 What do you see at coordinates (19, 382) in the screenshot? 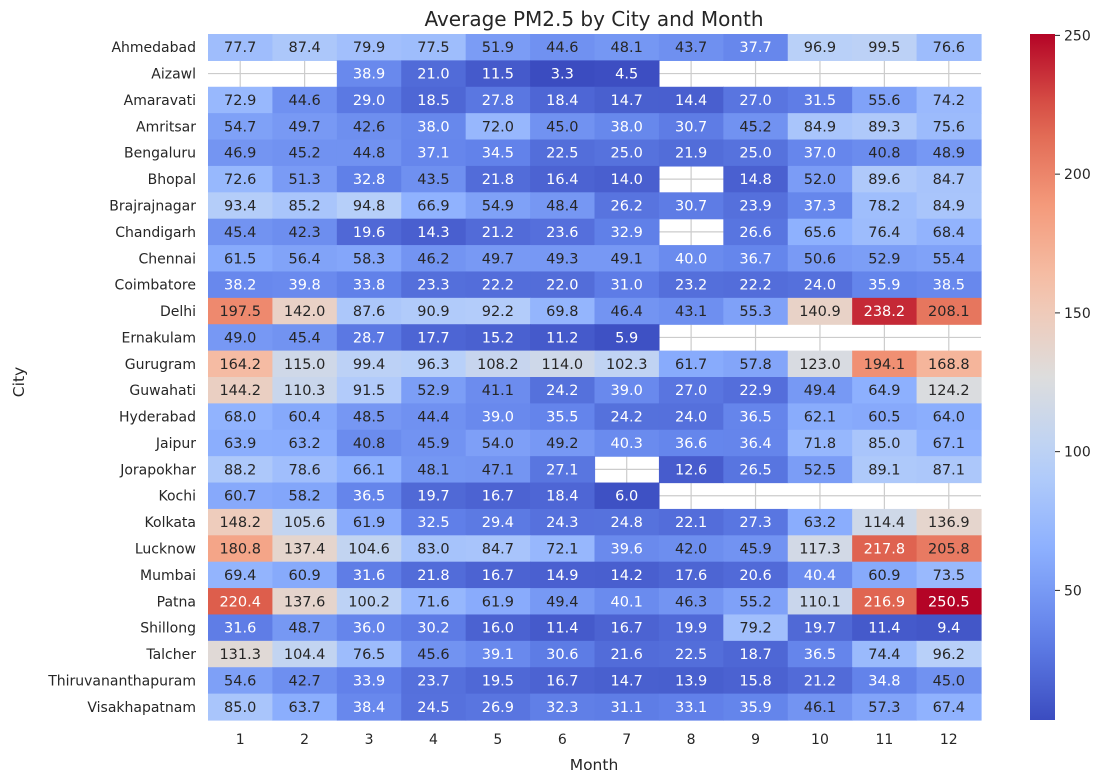
I see `y-axis-label: City` at bounding box center [19, 382].